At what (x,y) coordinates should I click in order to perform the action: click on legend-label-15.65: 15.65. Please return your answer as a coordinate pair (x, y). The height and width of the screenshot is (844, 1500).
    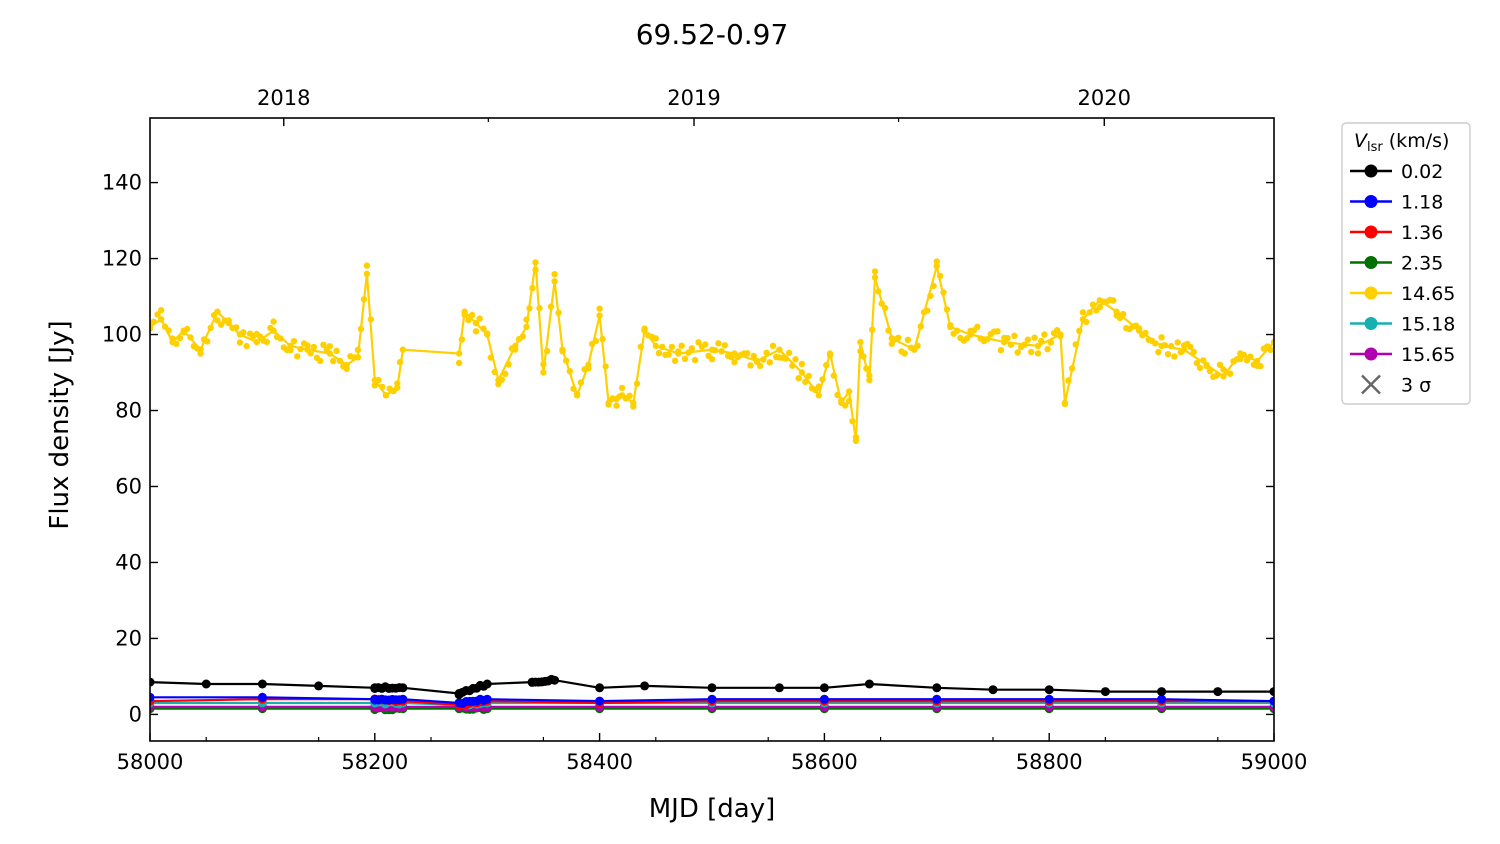
    Looking at the image, I should click on (1428, 355).